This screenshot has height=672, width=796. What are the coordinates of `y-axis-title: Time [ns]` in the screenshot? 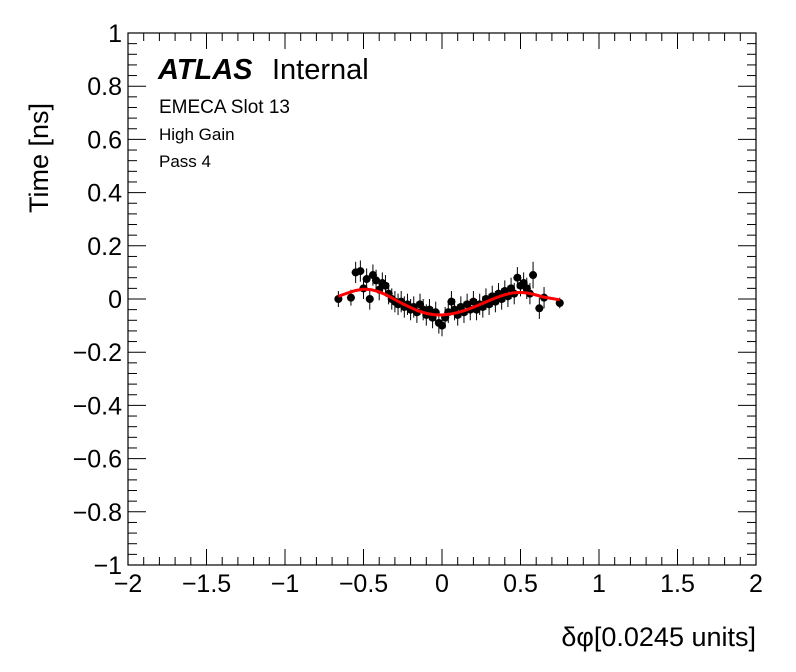 It's located at (39, 158).